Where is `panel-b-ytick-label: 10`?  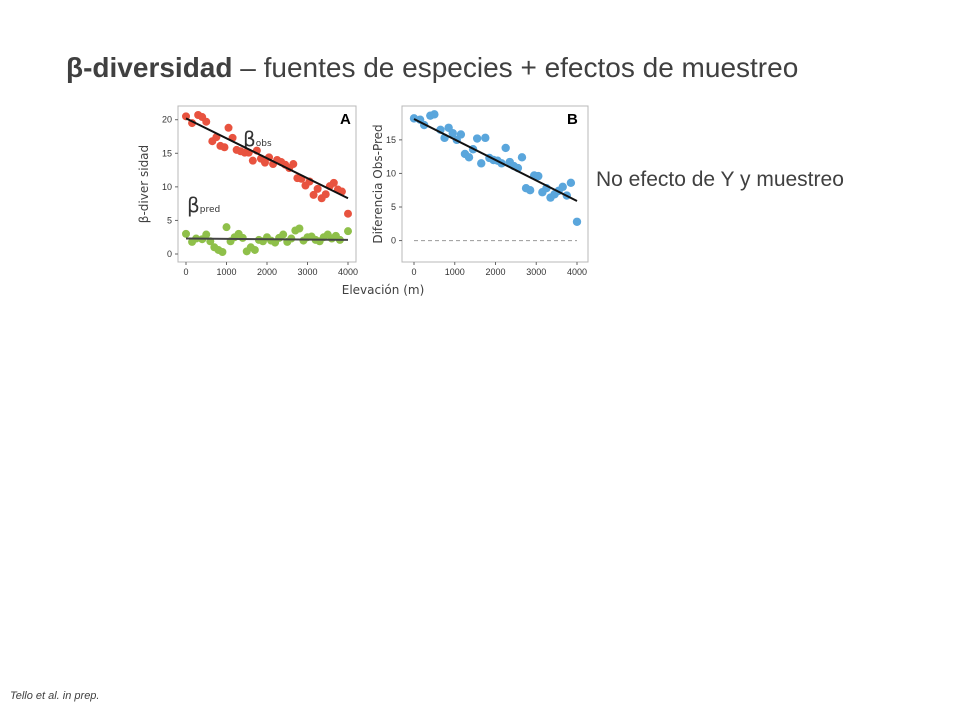 panel-b-ytick-label: 10 is located at coordinates (391, 173).